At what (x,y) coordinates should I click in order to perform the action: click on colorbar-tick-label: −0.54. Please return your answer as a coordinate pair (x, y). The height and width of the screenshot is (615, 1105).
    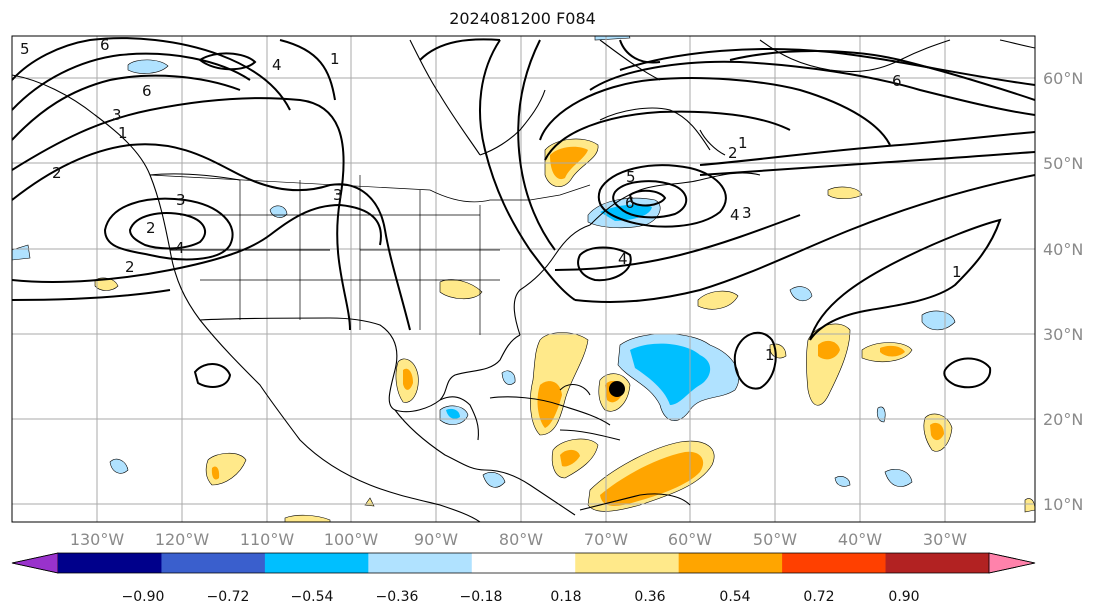
    Looking at the image, I should click on (312, 597).